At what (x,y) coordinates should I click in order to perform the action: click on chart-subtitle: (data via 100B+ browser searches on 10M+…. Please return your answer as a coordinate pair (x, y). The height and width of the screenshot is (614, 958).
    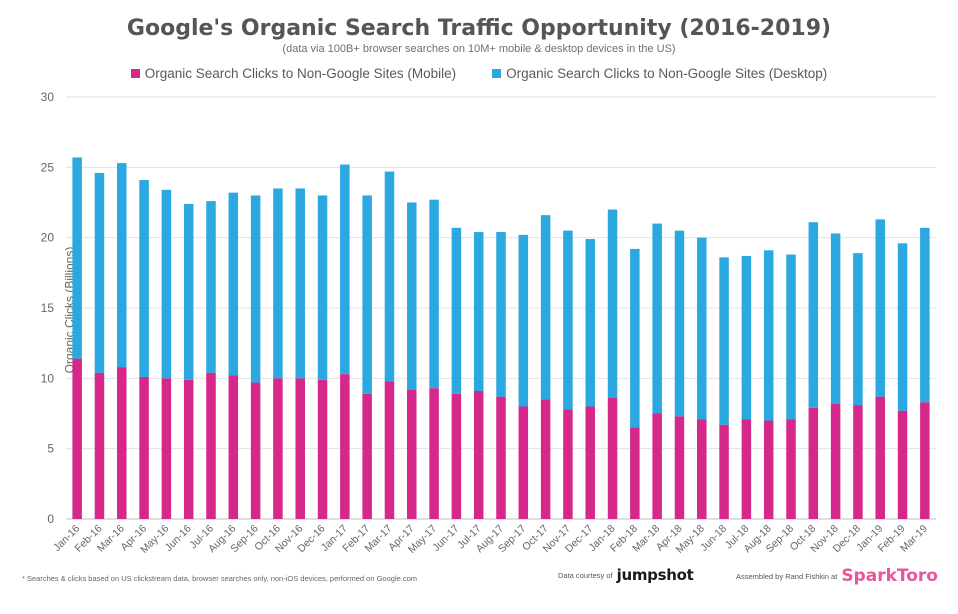
    Looking at the image, I should click on (479, 49).